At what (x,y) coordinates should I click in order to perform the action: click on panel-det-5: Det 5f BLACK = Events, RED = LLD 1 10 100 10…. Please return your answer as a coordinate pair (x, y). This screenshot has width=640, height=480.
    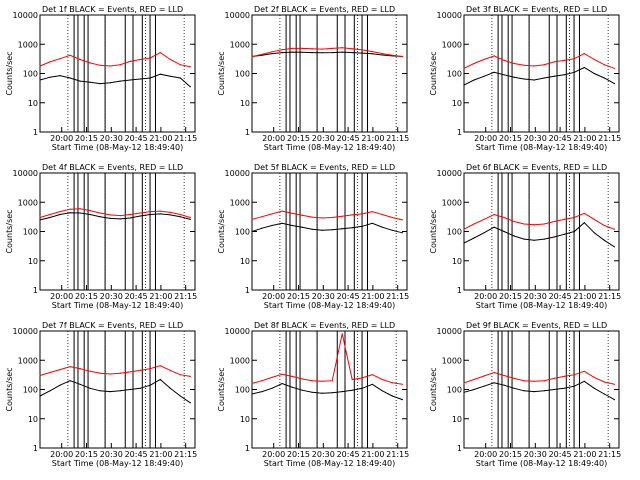
    Looking at the image, I should click on (313, 236).